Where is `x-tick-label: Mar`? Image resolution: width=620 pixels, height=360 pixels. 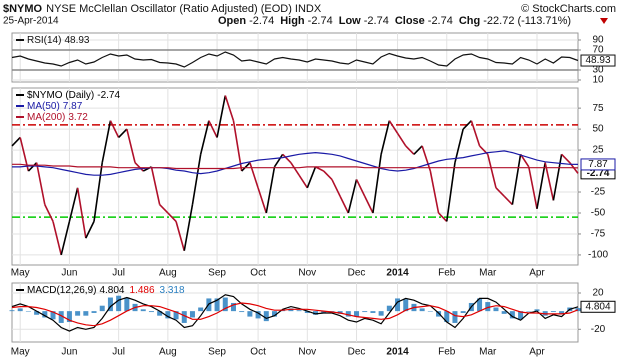 x-tick-label: Mar is located at coordinates (488, 273).